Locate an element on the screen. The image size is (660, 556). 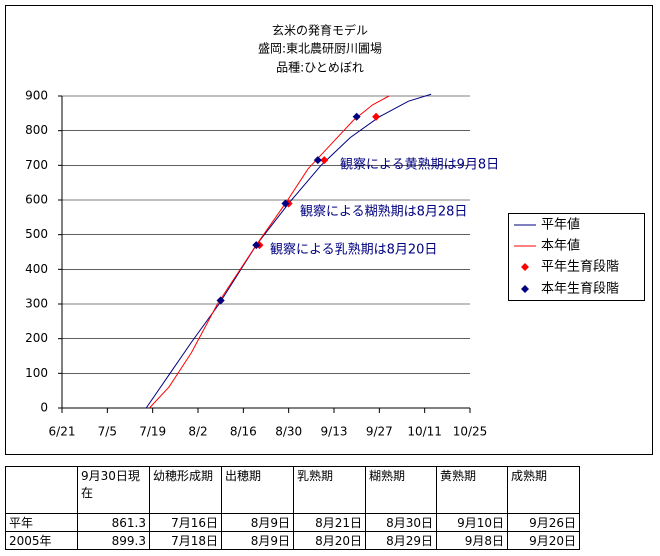
table-cell: 9月10日 is located at coordinates (472, 522).